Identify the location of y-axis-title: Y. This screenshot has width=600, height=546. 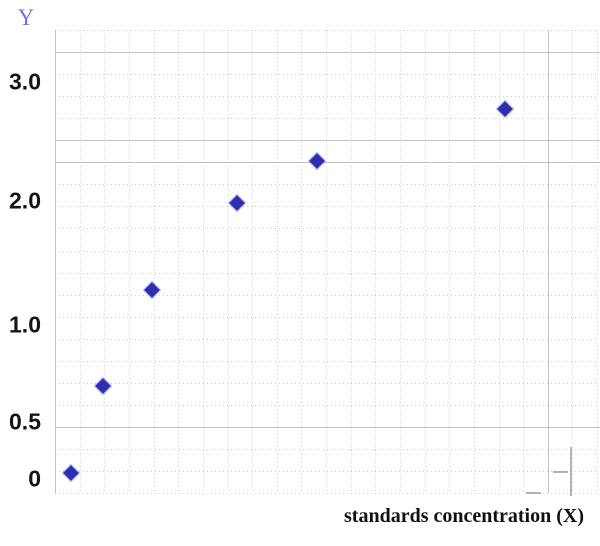
(26, 17).